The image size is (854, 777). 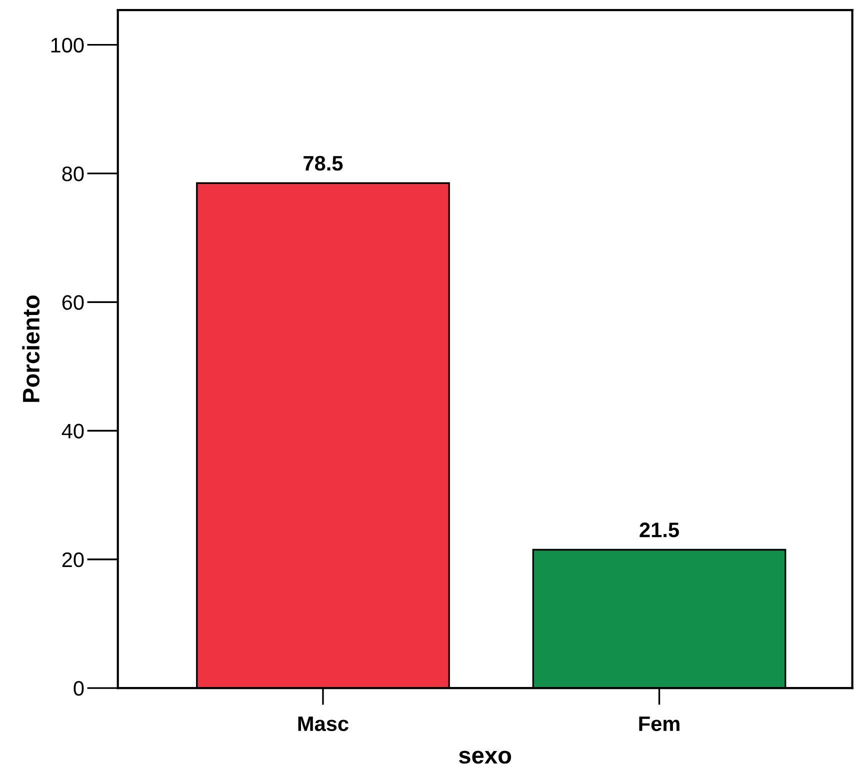 I want to click on y-tick-label: 60, so click(x=73, y=302).